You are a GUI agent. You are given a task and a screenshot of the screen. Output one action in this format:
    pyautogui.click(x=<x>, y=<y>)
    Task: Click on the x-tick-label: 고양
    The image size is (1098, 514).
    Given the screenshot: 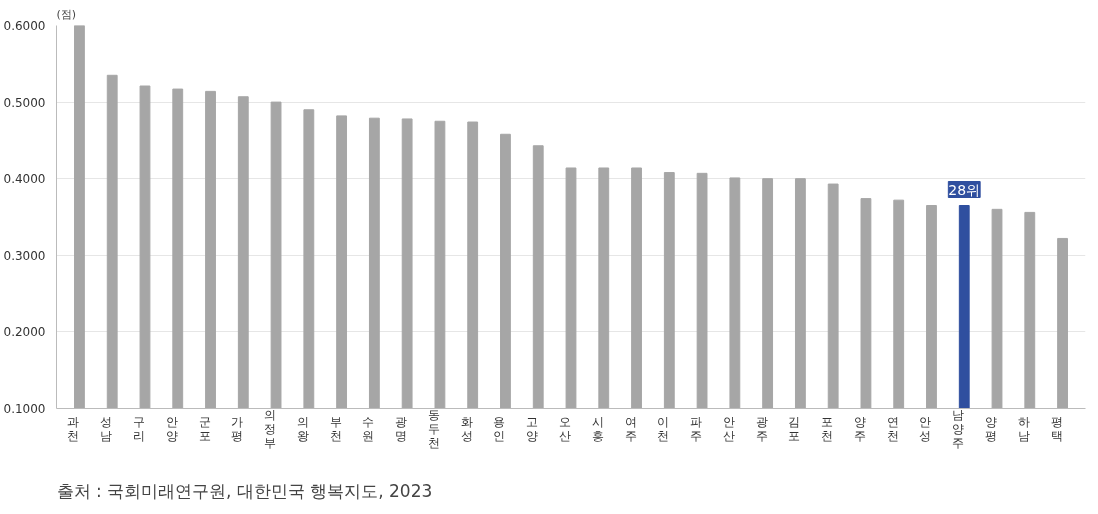 What is the action you would take?
    pyautogui.click(x=532, y=428)
    